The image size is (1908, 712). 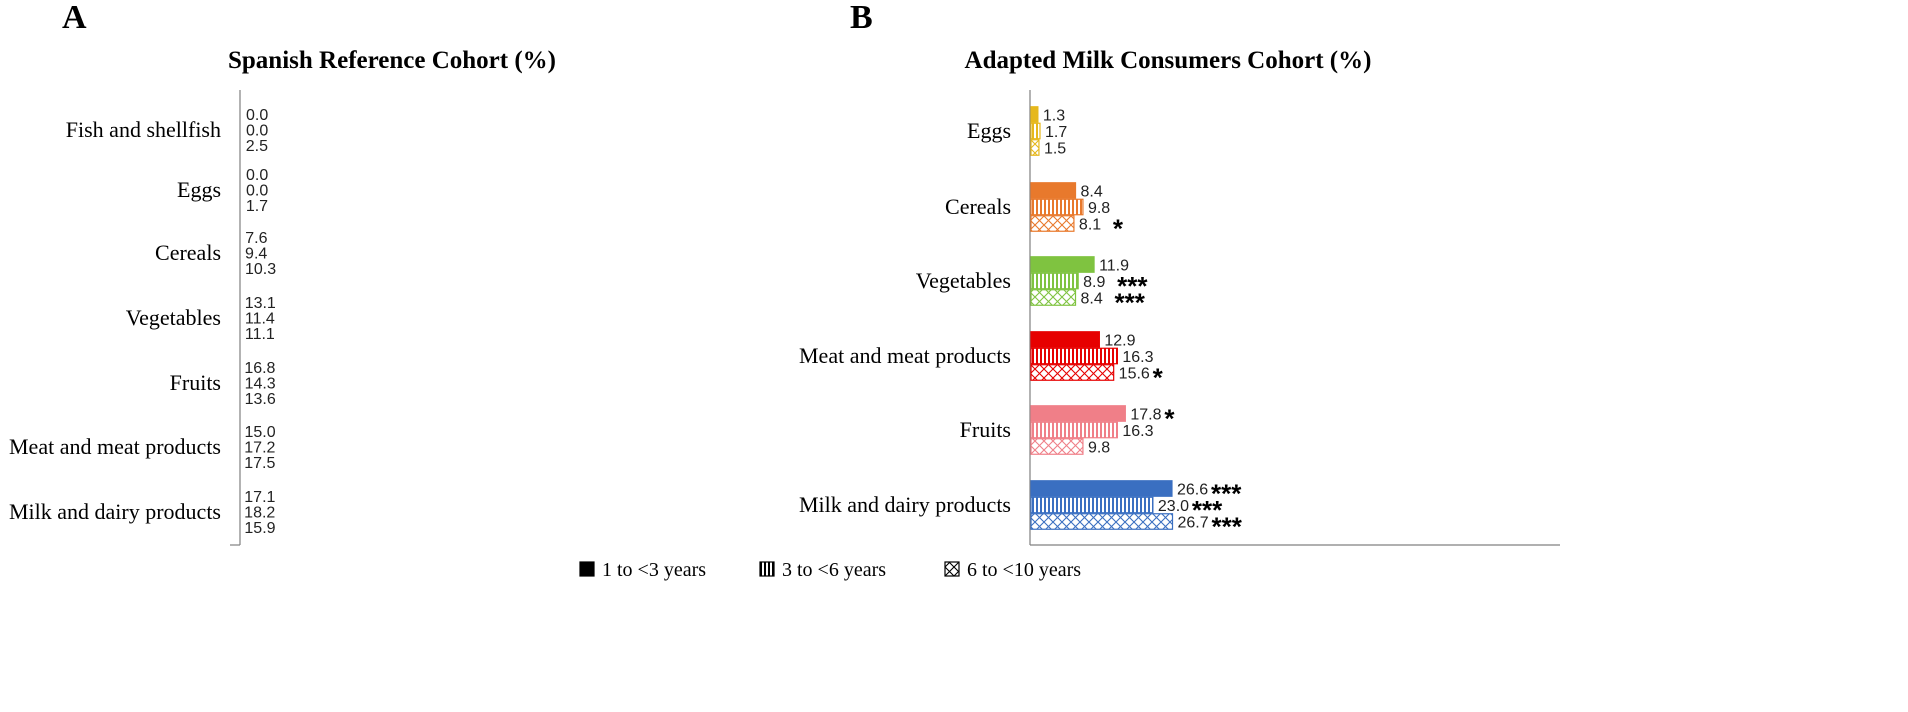 What do you see at coordinates (143, 129) in the screenshot?
I see `category-label-fish-and-shellfish: Fish and shellfish` at bounding box center [143, 129].